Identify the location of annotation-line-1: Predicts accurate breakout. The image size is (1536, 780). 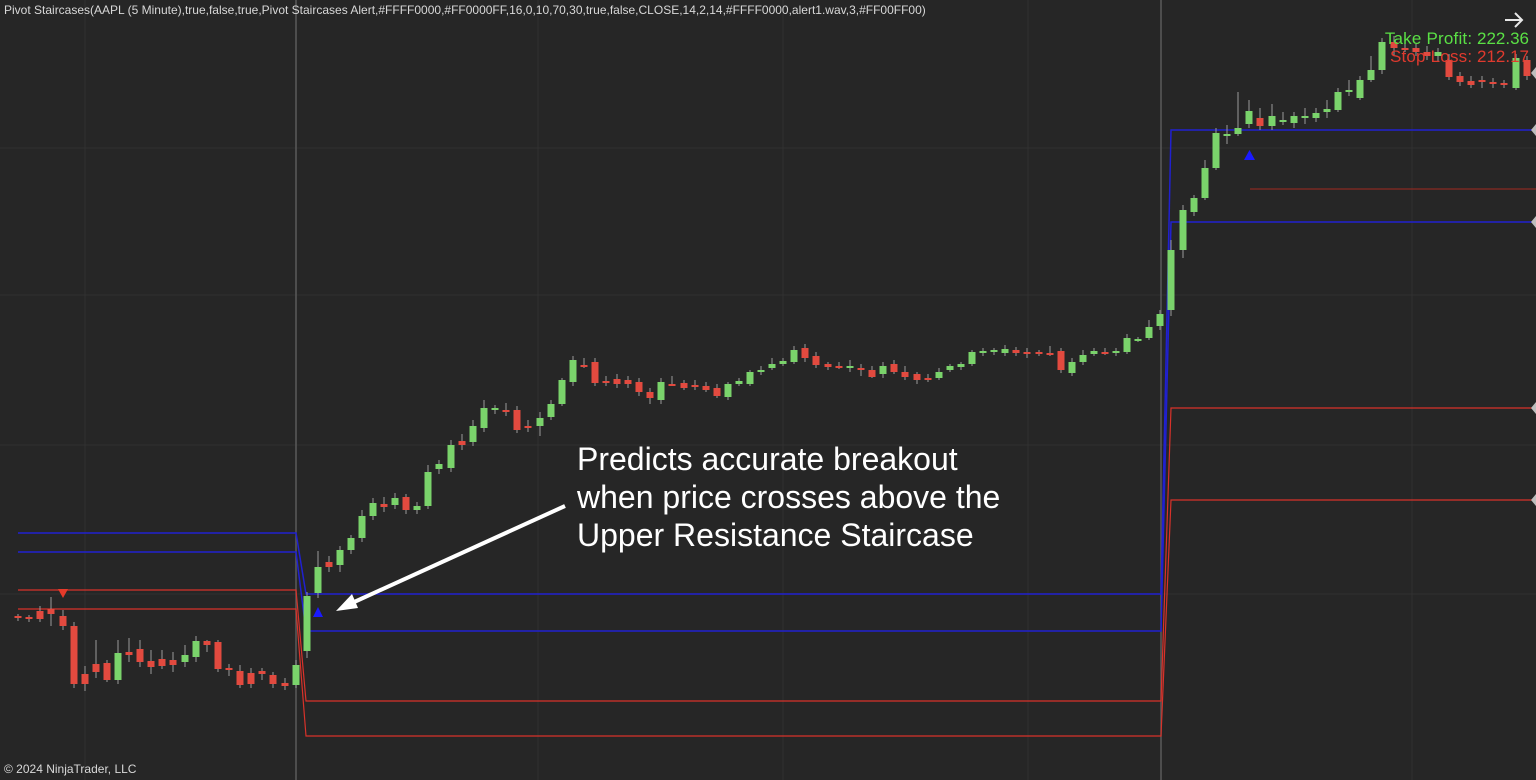
(767, 459).